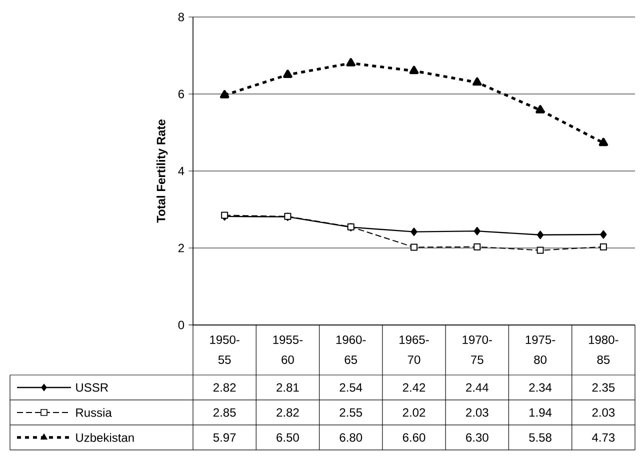  I want to click on data-label: 2.81, so click(287, 387).